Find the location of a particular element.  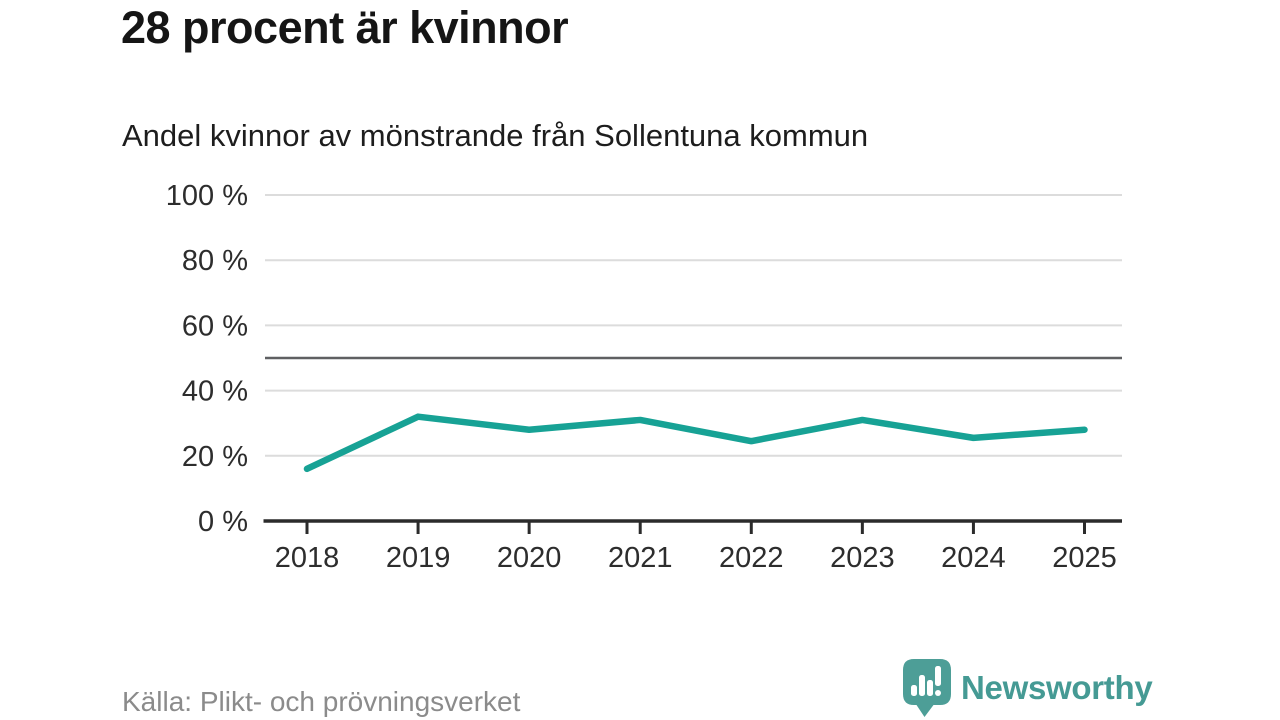

y-tick-label: 0 % is located at coordinates (223, 522).